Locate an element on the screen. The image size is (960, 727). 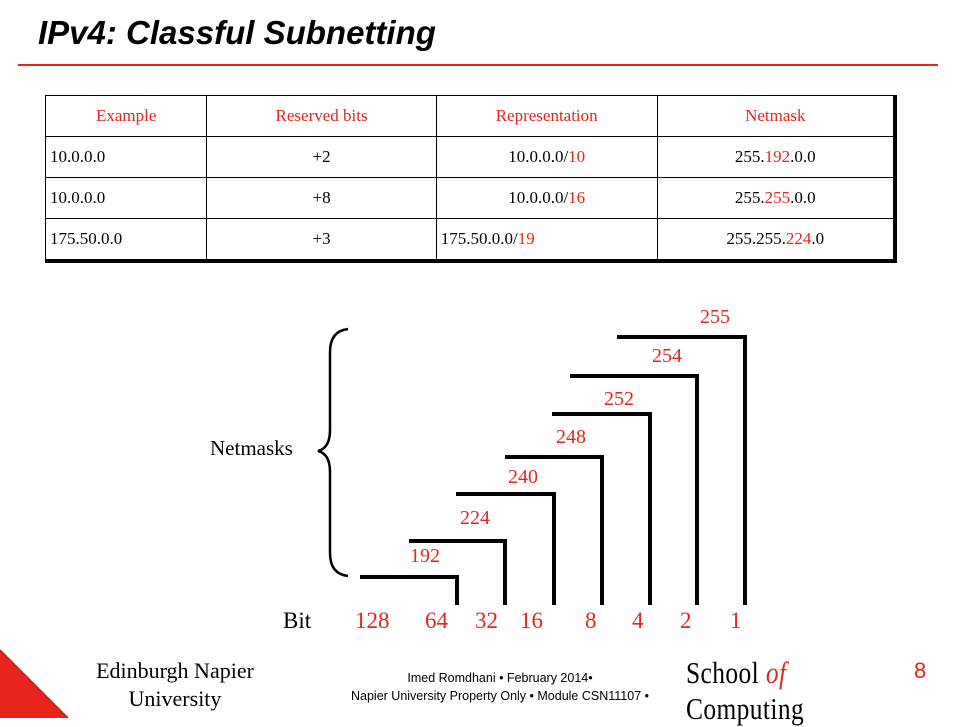
footer-credit-line1: Imed Romdhani • February 2014• is located at coordinates (500, 678).